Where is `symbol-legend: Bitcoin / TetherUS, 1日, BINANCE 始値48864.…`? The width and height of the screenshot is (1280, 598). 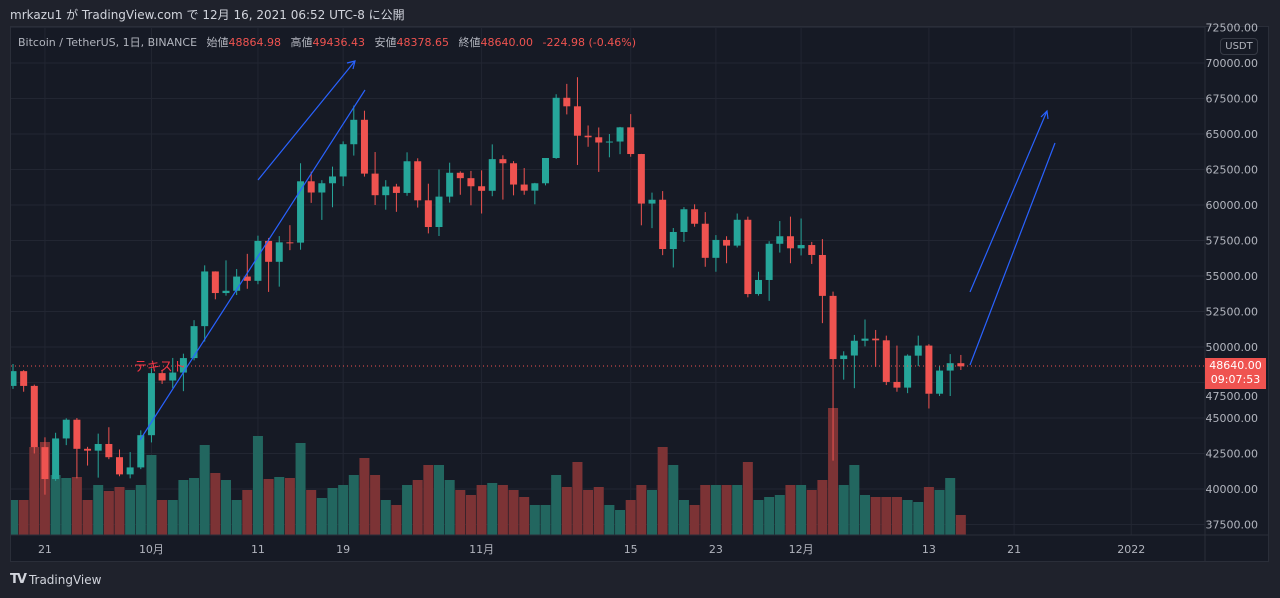
symbol-legend: Bitcoin / TetherUS, 1日, BINANCE 始値48864.… is located at coordinates (327, 42).